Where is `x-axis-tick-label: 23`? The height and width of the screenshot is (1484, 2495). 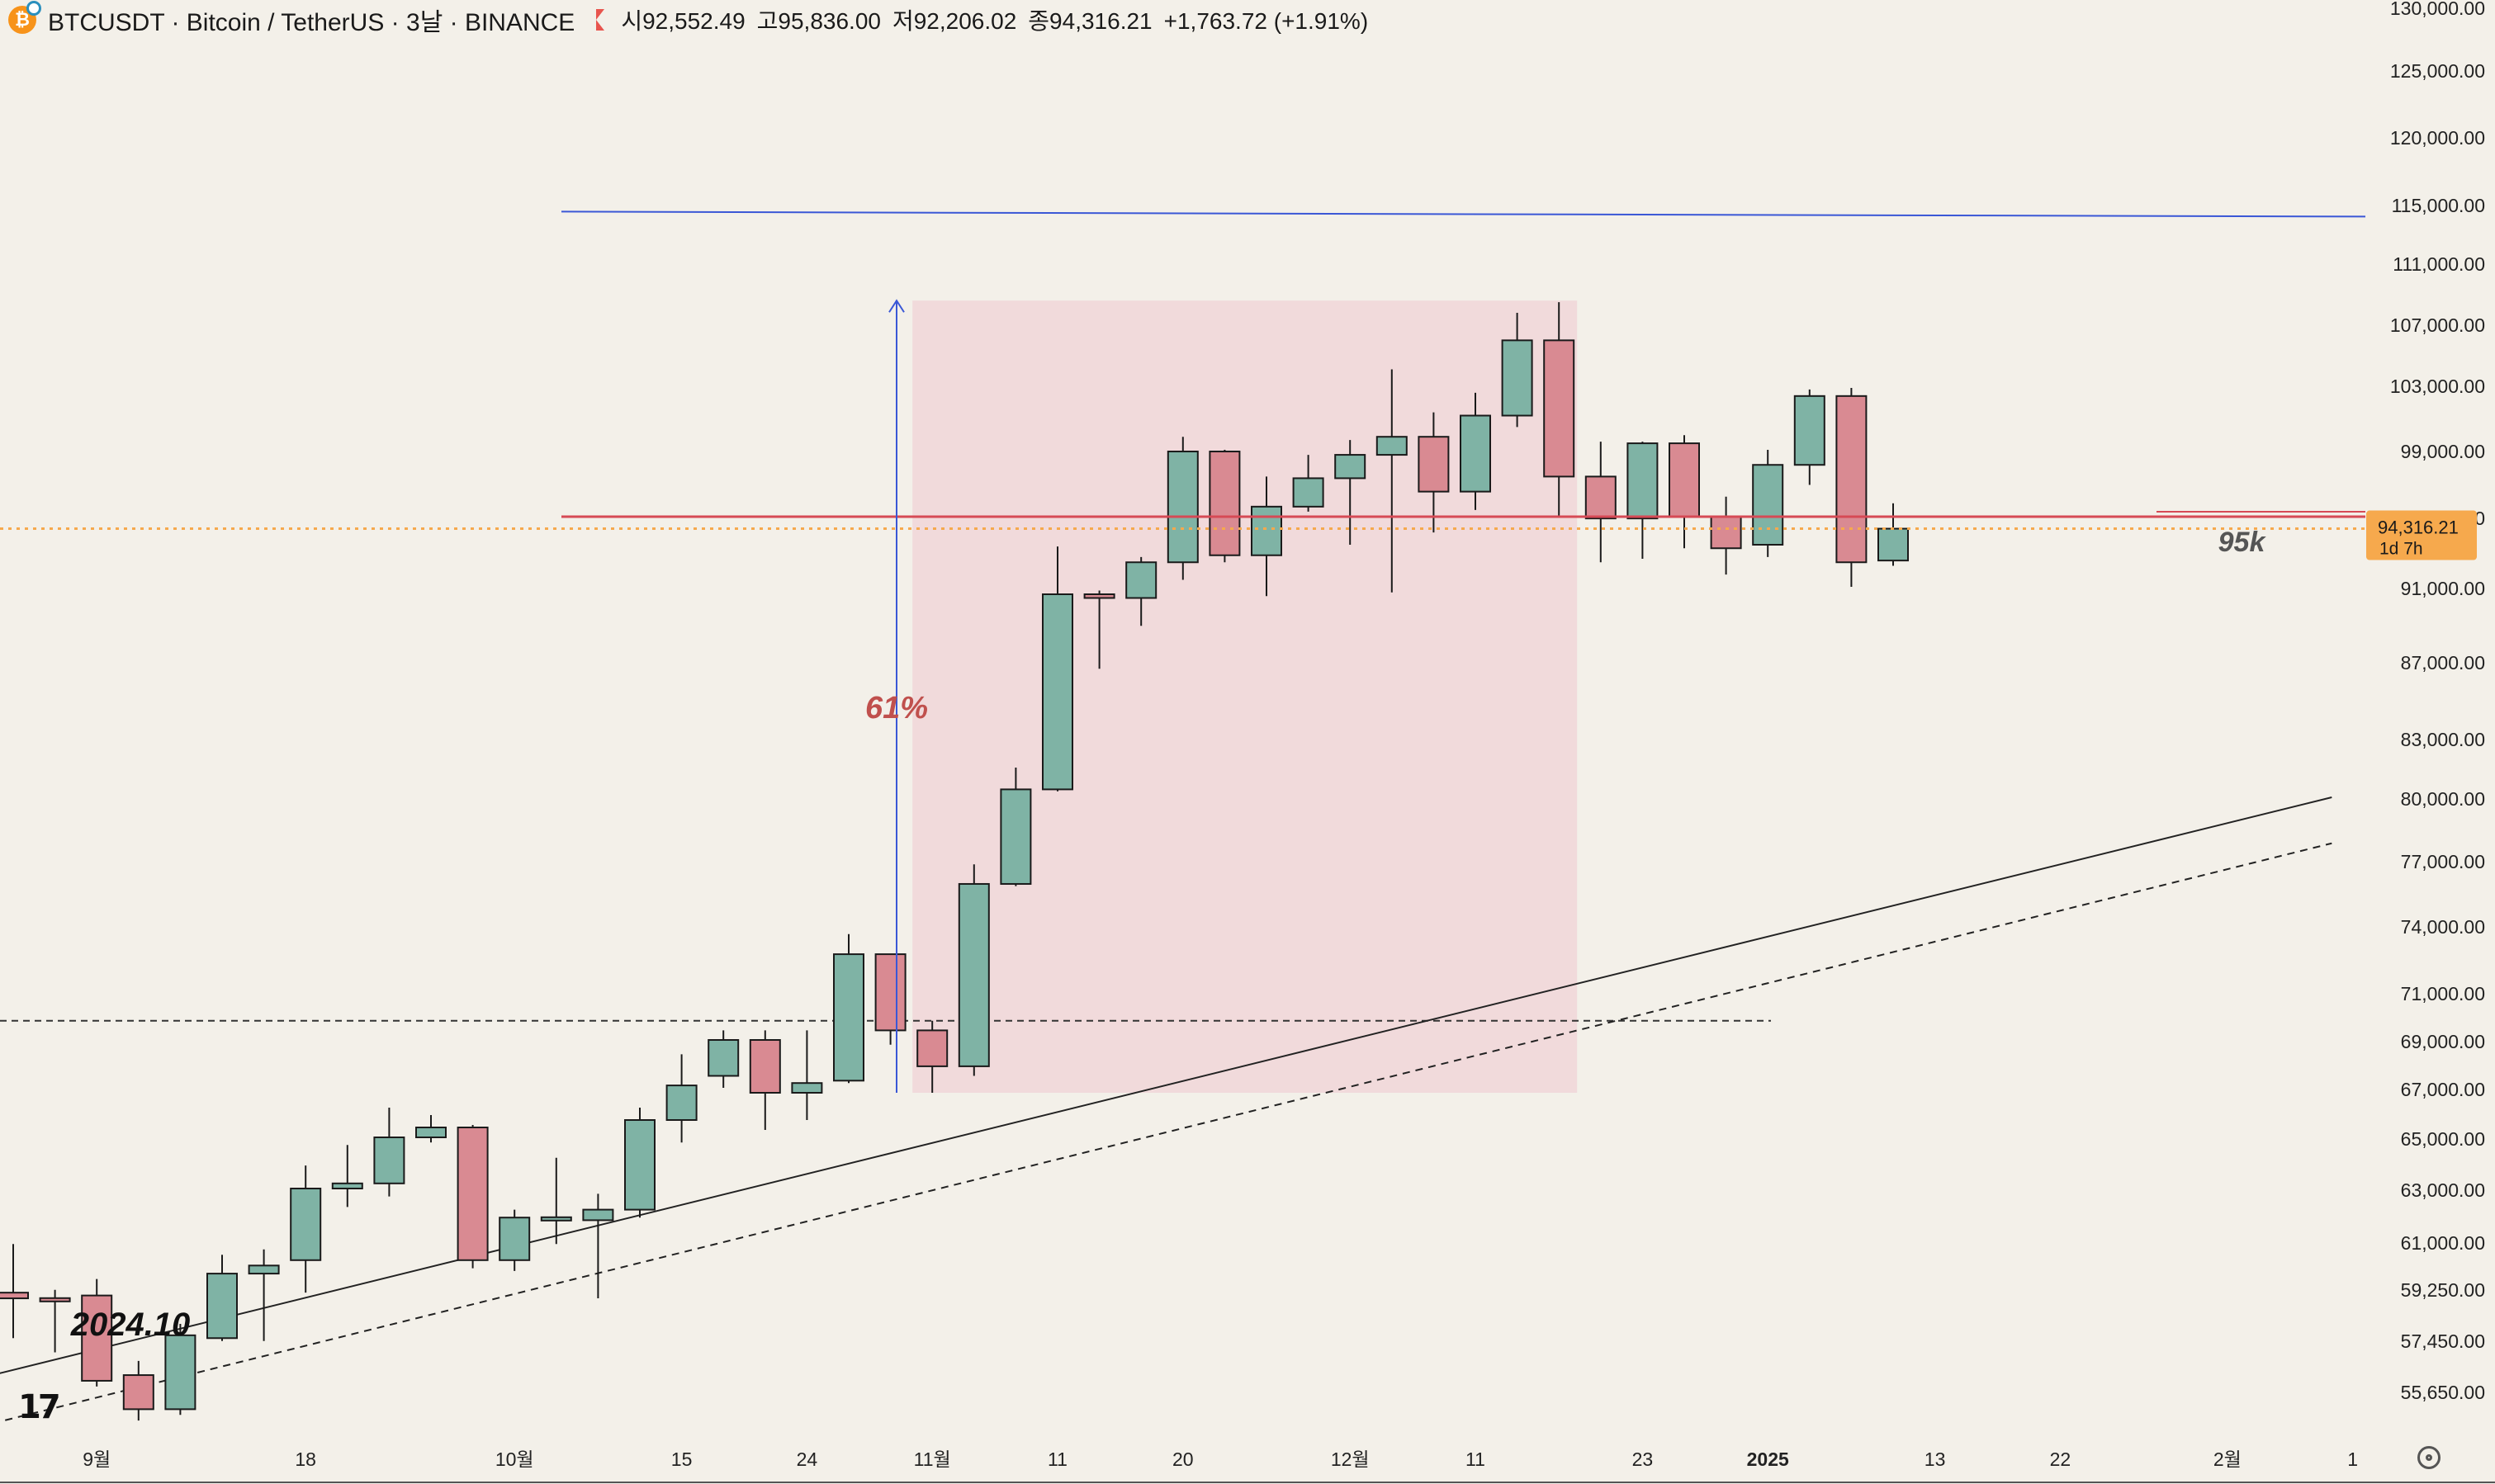
x-axis-tick-label: 23 is located at coordinates (1643, 1459).